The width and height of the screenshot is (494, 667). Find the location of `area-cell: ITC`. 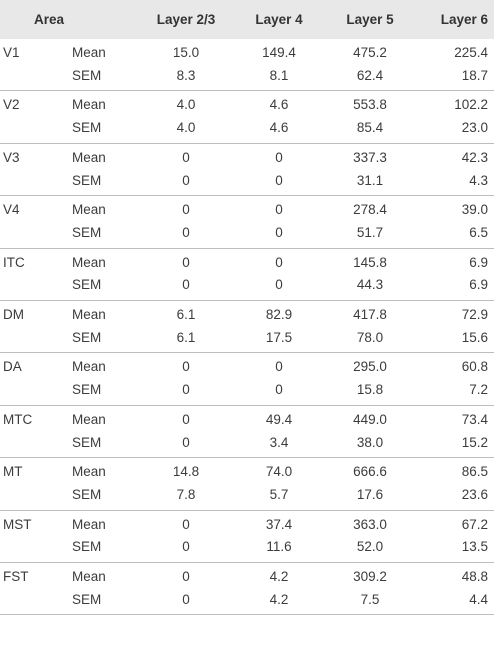

area-cell: ITC is located at coordinates (14, 262).